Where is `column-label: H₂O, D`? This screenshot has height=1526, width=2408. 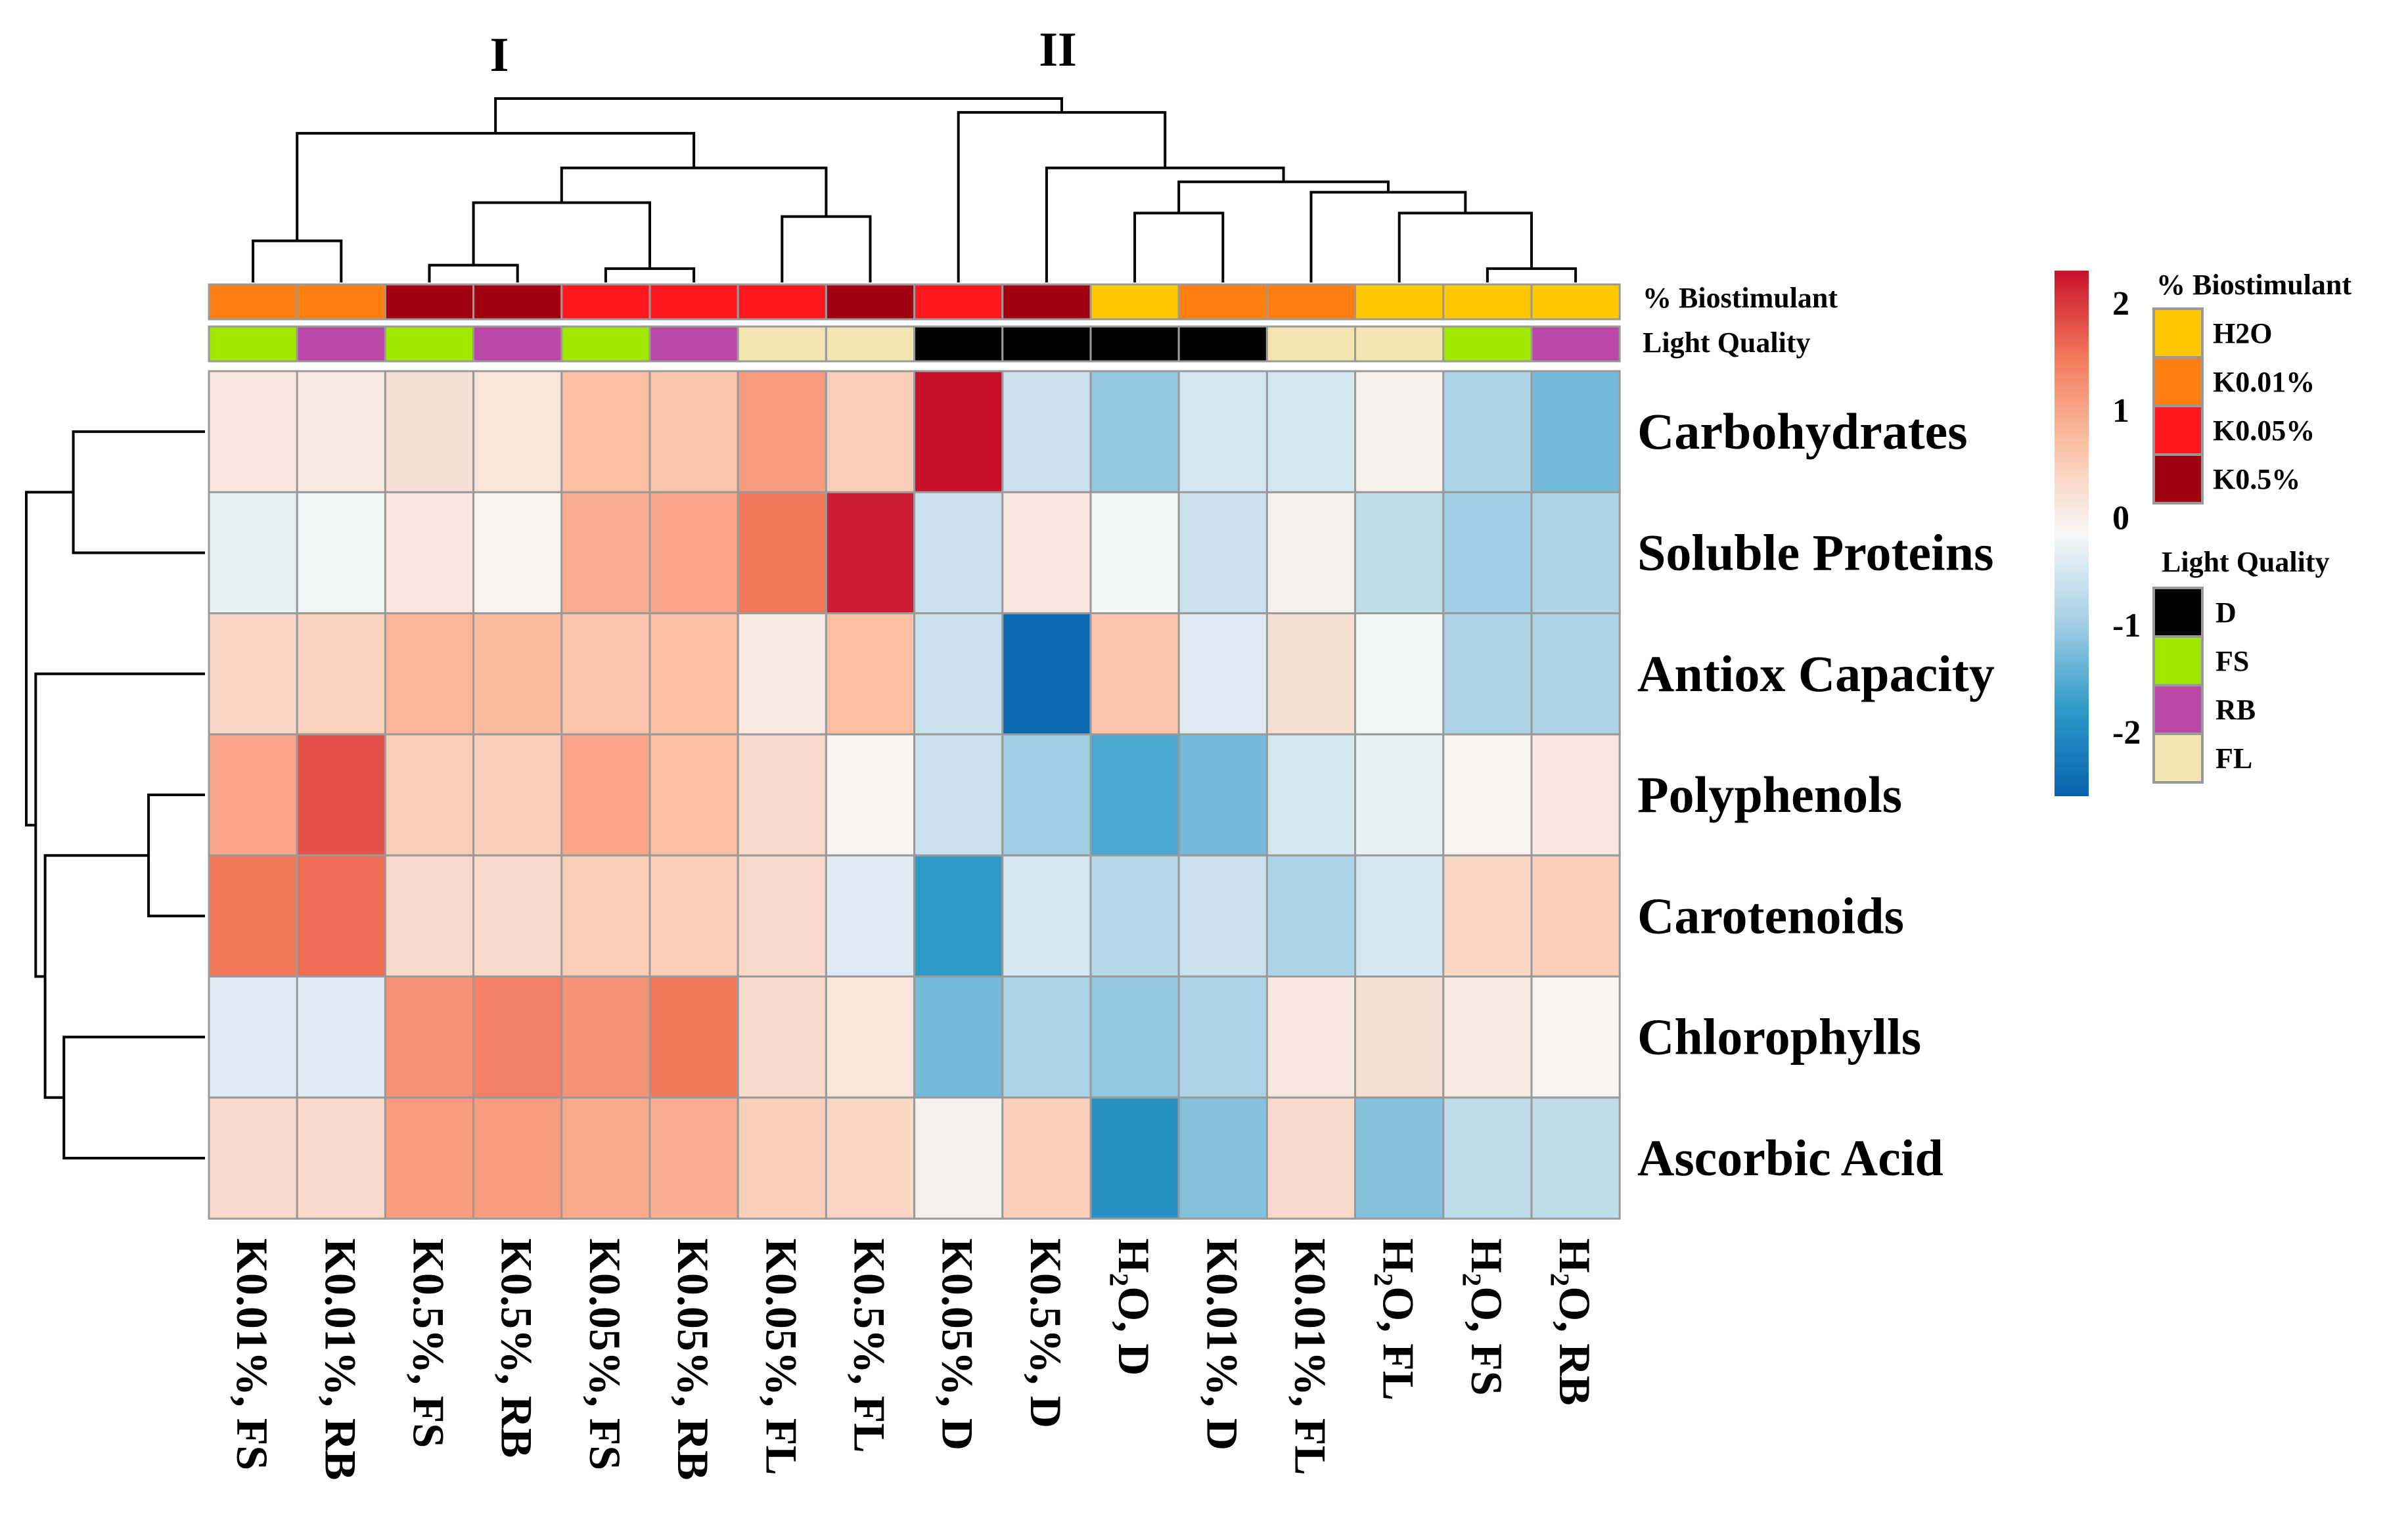
column-label: H₂O, D is located at coordinates (1134, 1307).